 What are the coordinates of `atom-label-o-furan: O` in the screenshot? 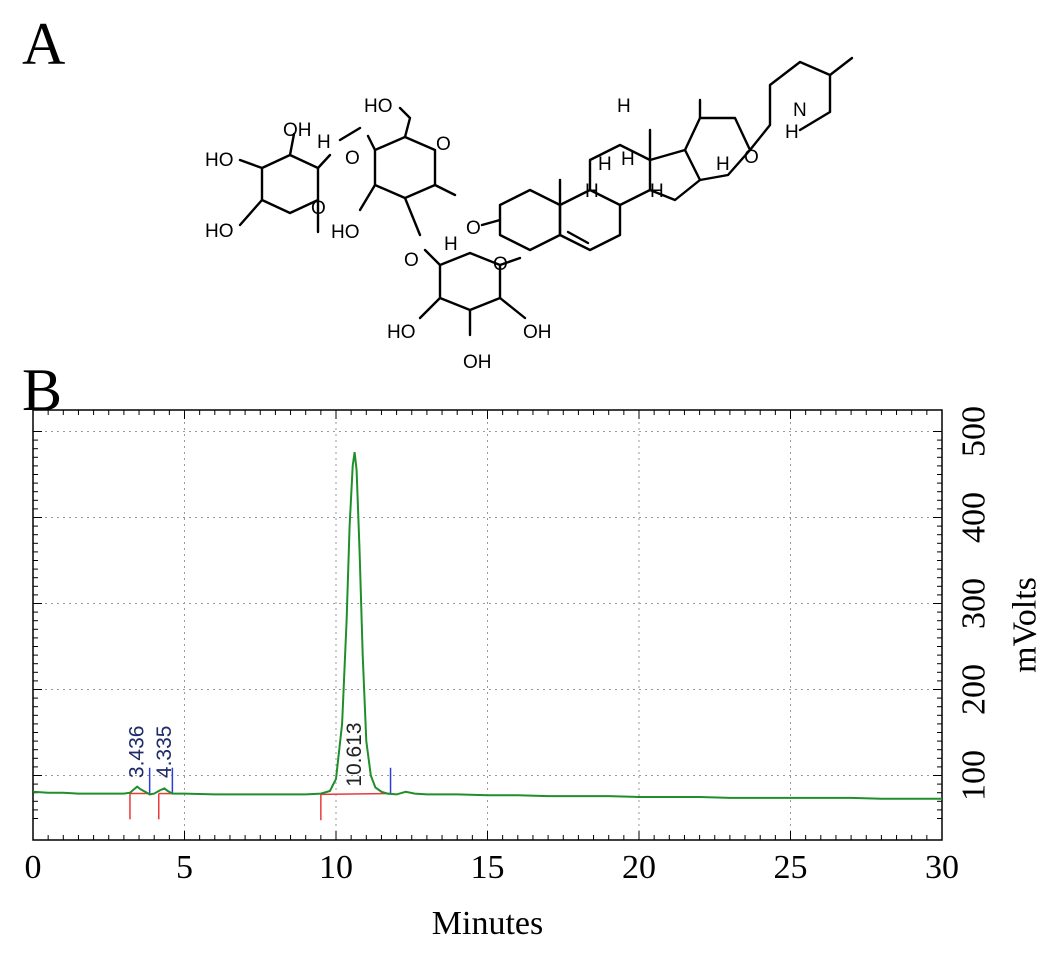 It's located at (751, 157).